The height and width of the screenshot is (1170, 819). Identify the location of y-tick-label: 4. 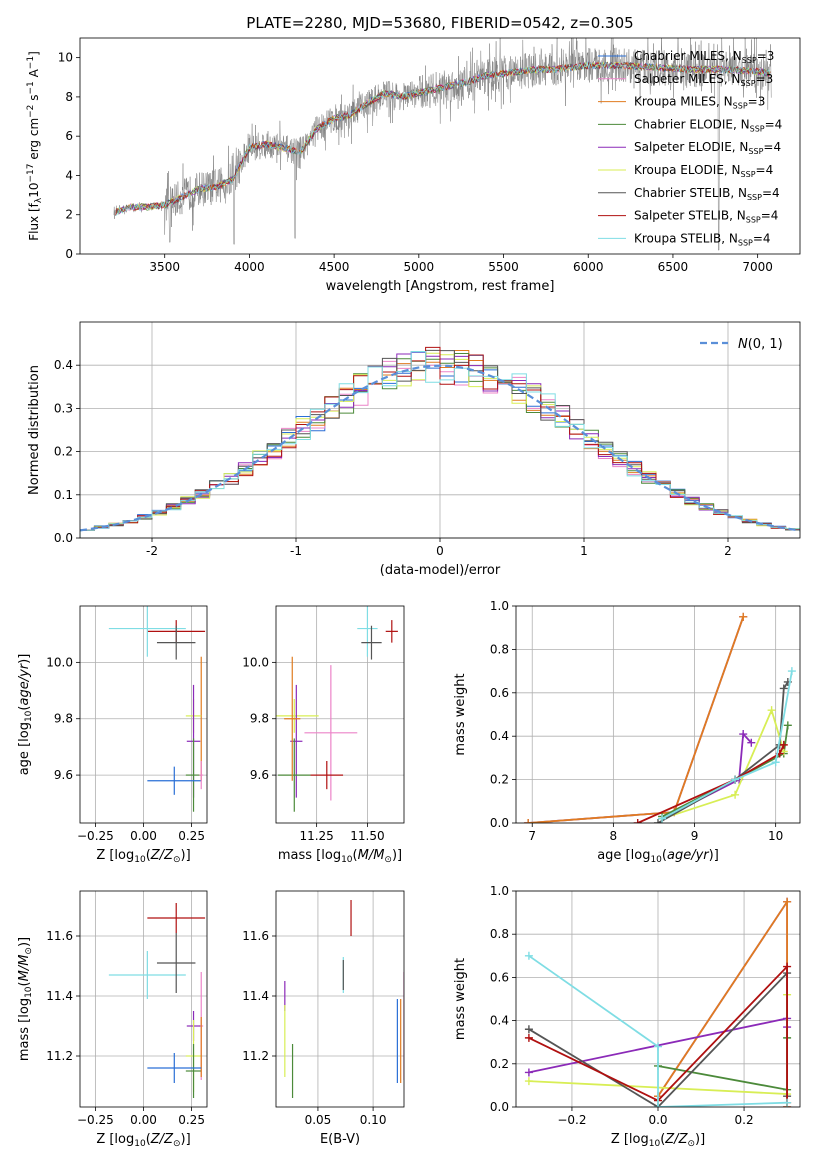
(69, 175).